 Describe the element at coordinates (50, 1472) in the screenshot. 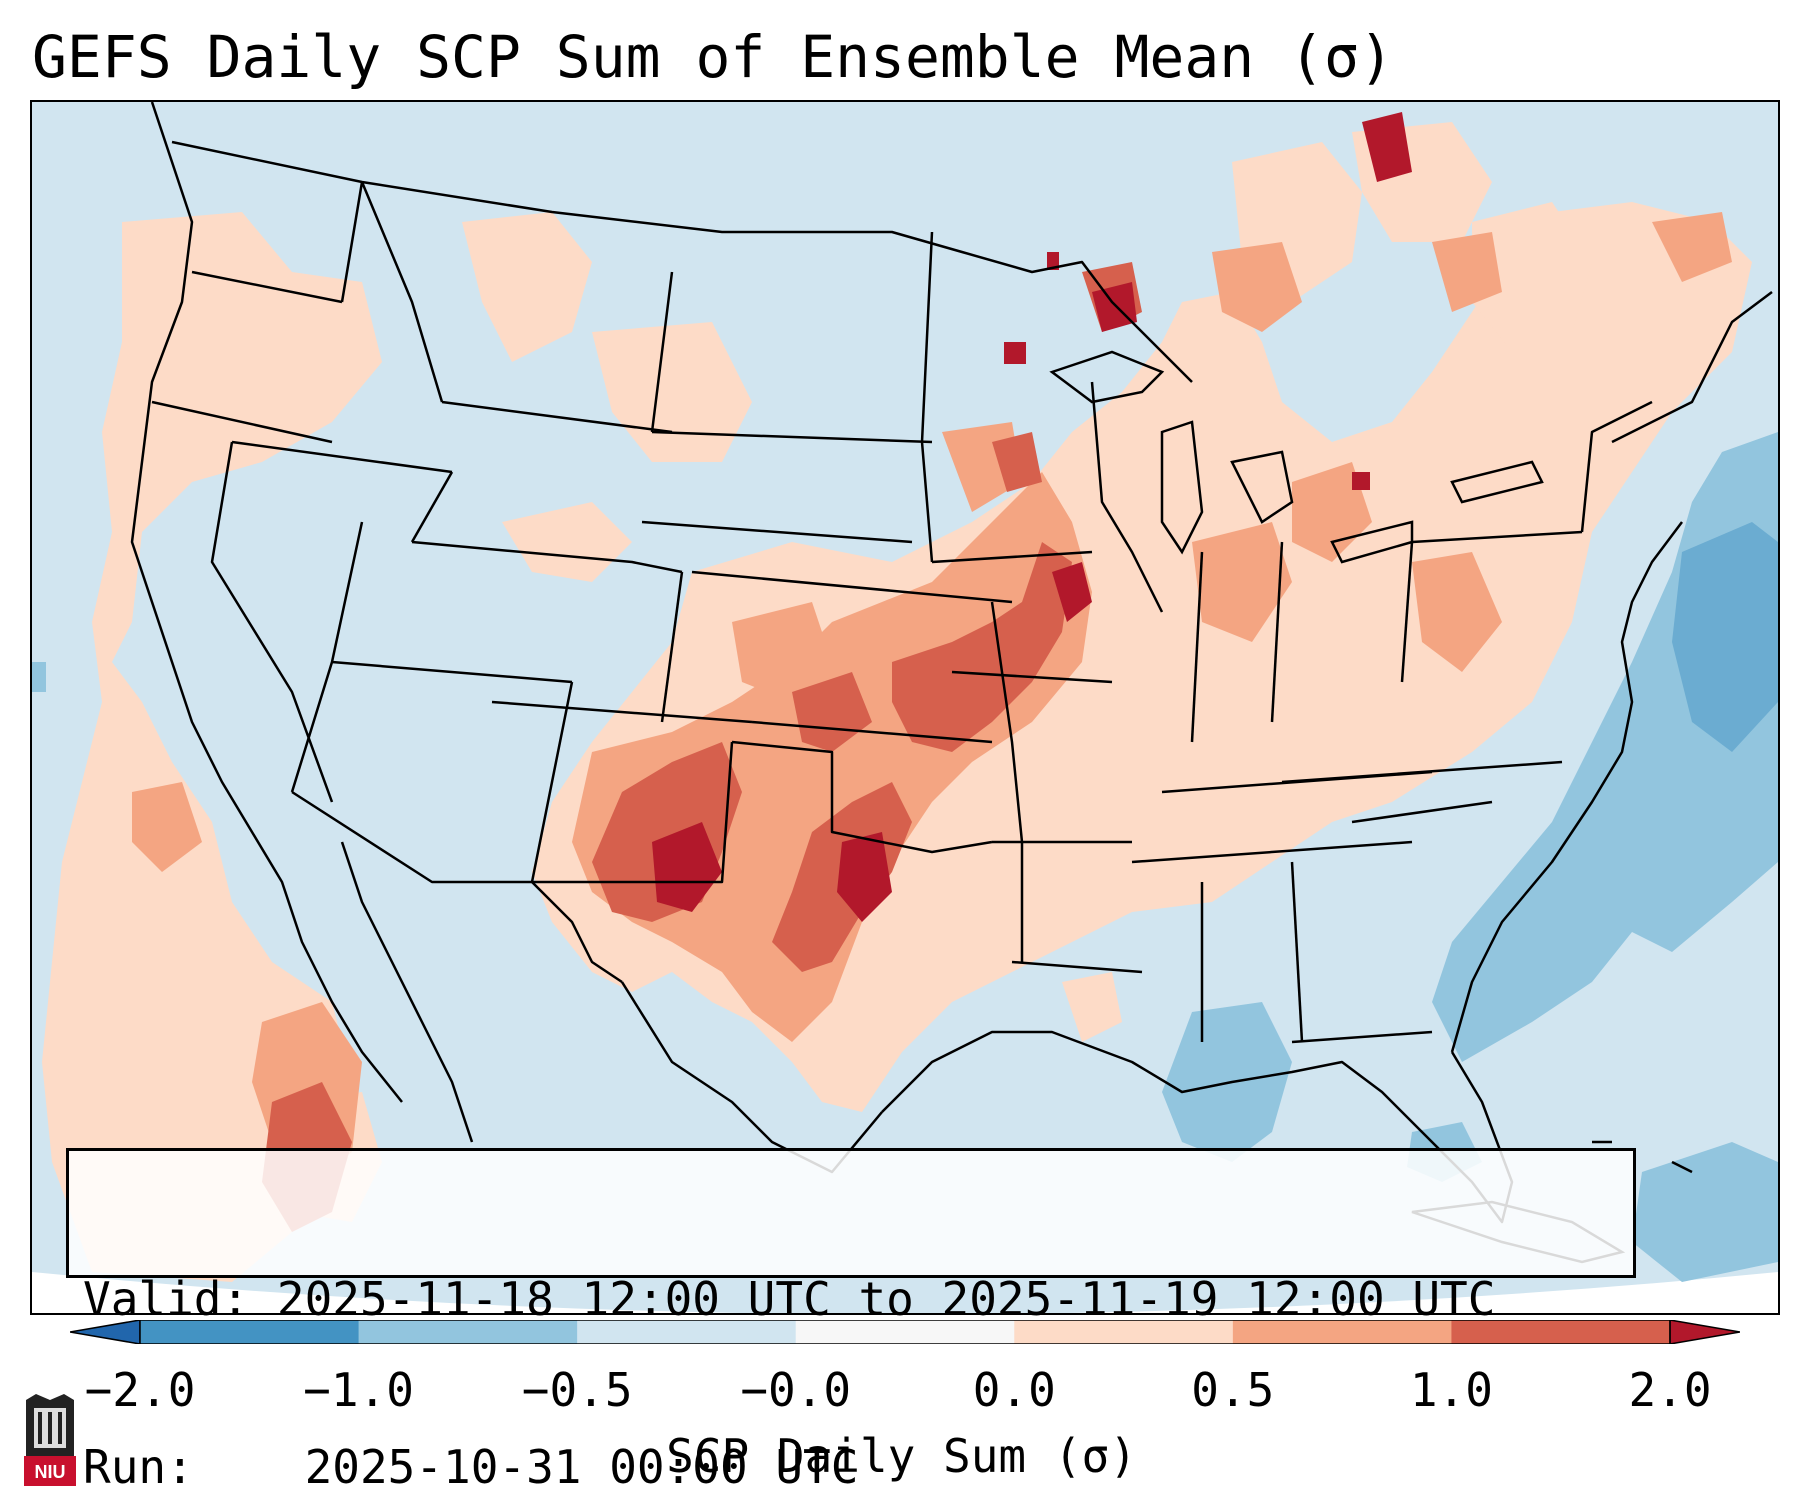

I see `logo-text: NIU` at that location.